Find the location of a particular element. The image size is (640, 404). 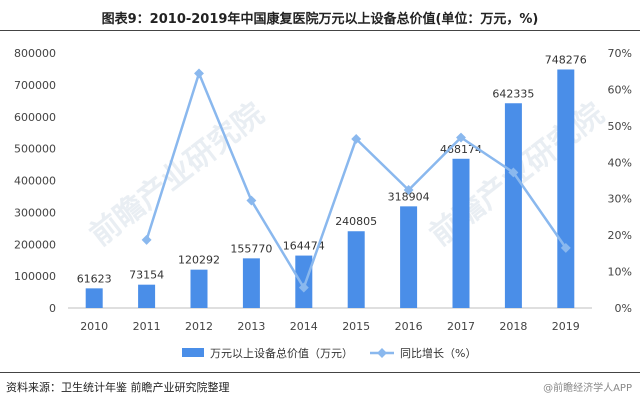

bar-data-label: 164474 is located at coordinates (304, 246).